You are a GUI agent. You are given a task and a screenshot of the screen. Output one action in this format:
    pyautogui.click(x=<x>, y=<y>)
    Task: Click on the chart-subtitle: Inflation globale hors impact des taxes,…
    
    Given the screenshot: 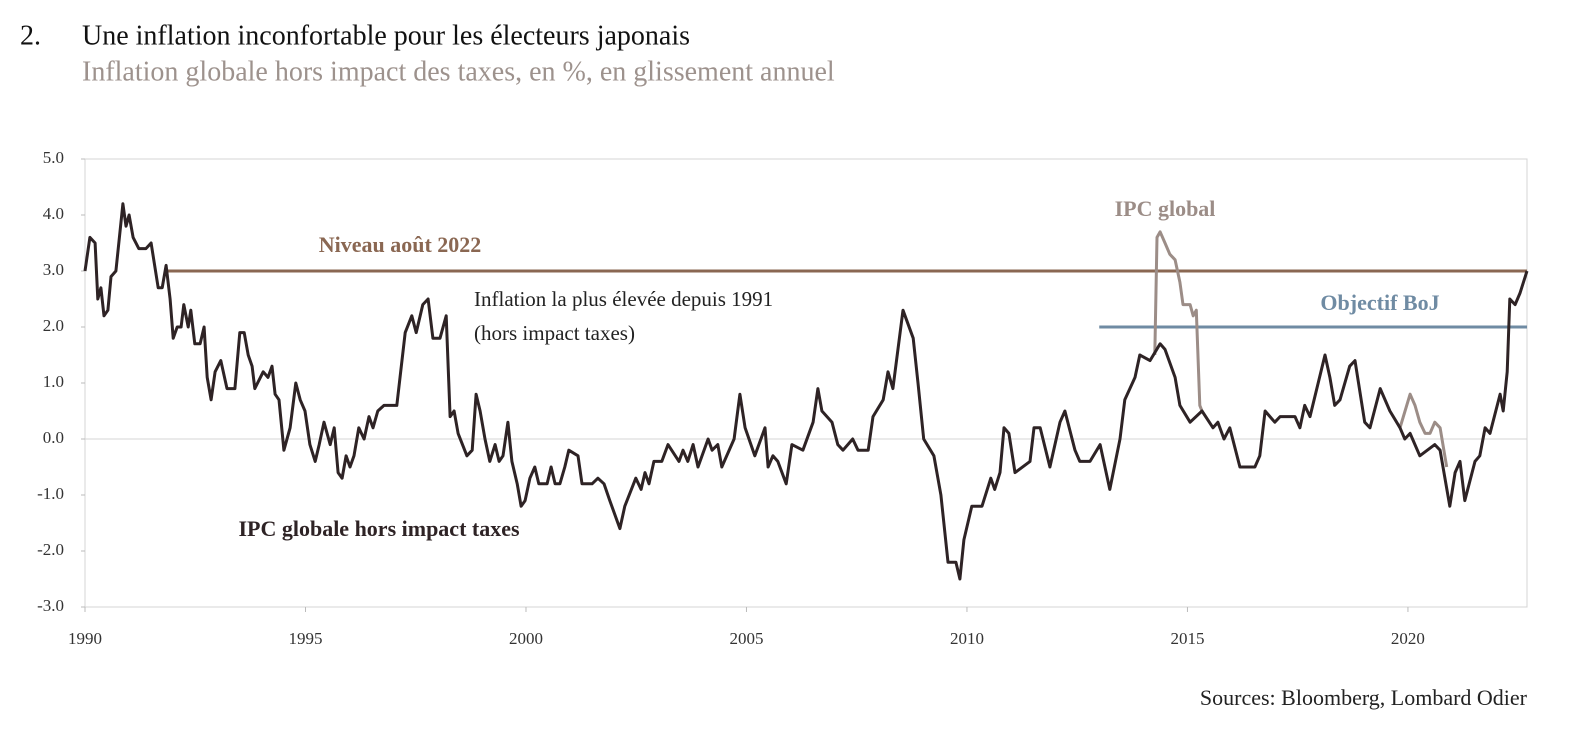 What is the action you would take?
    pyautogui.click(x=458, y=71)
    